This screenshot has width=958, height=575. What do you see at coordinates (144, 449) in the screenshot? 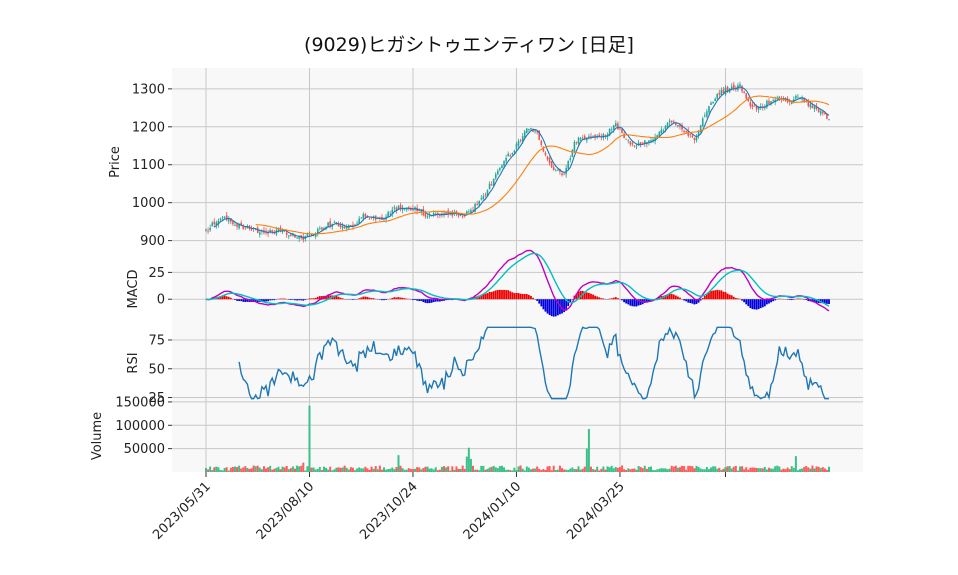
I see `volume-ytick-label: 50000` at bounding box center [144, 449].